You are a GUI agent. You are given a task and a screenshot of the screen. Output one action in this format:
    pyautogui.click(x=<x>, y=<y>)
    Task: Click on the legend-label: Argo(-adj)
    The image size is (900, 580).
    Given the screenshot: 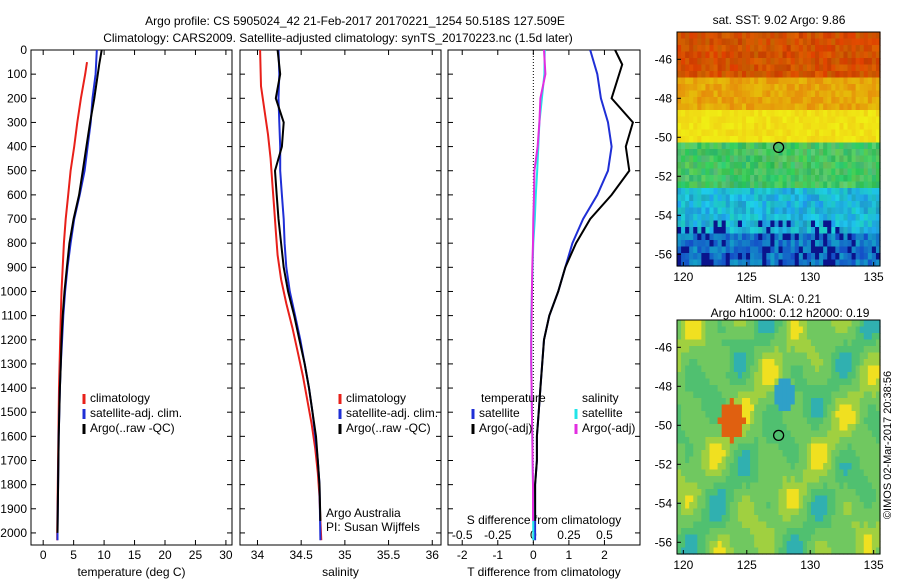 What is the action you would take?
    pyautogui.click(x=608, y=428)
    